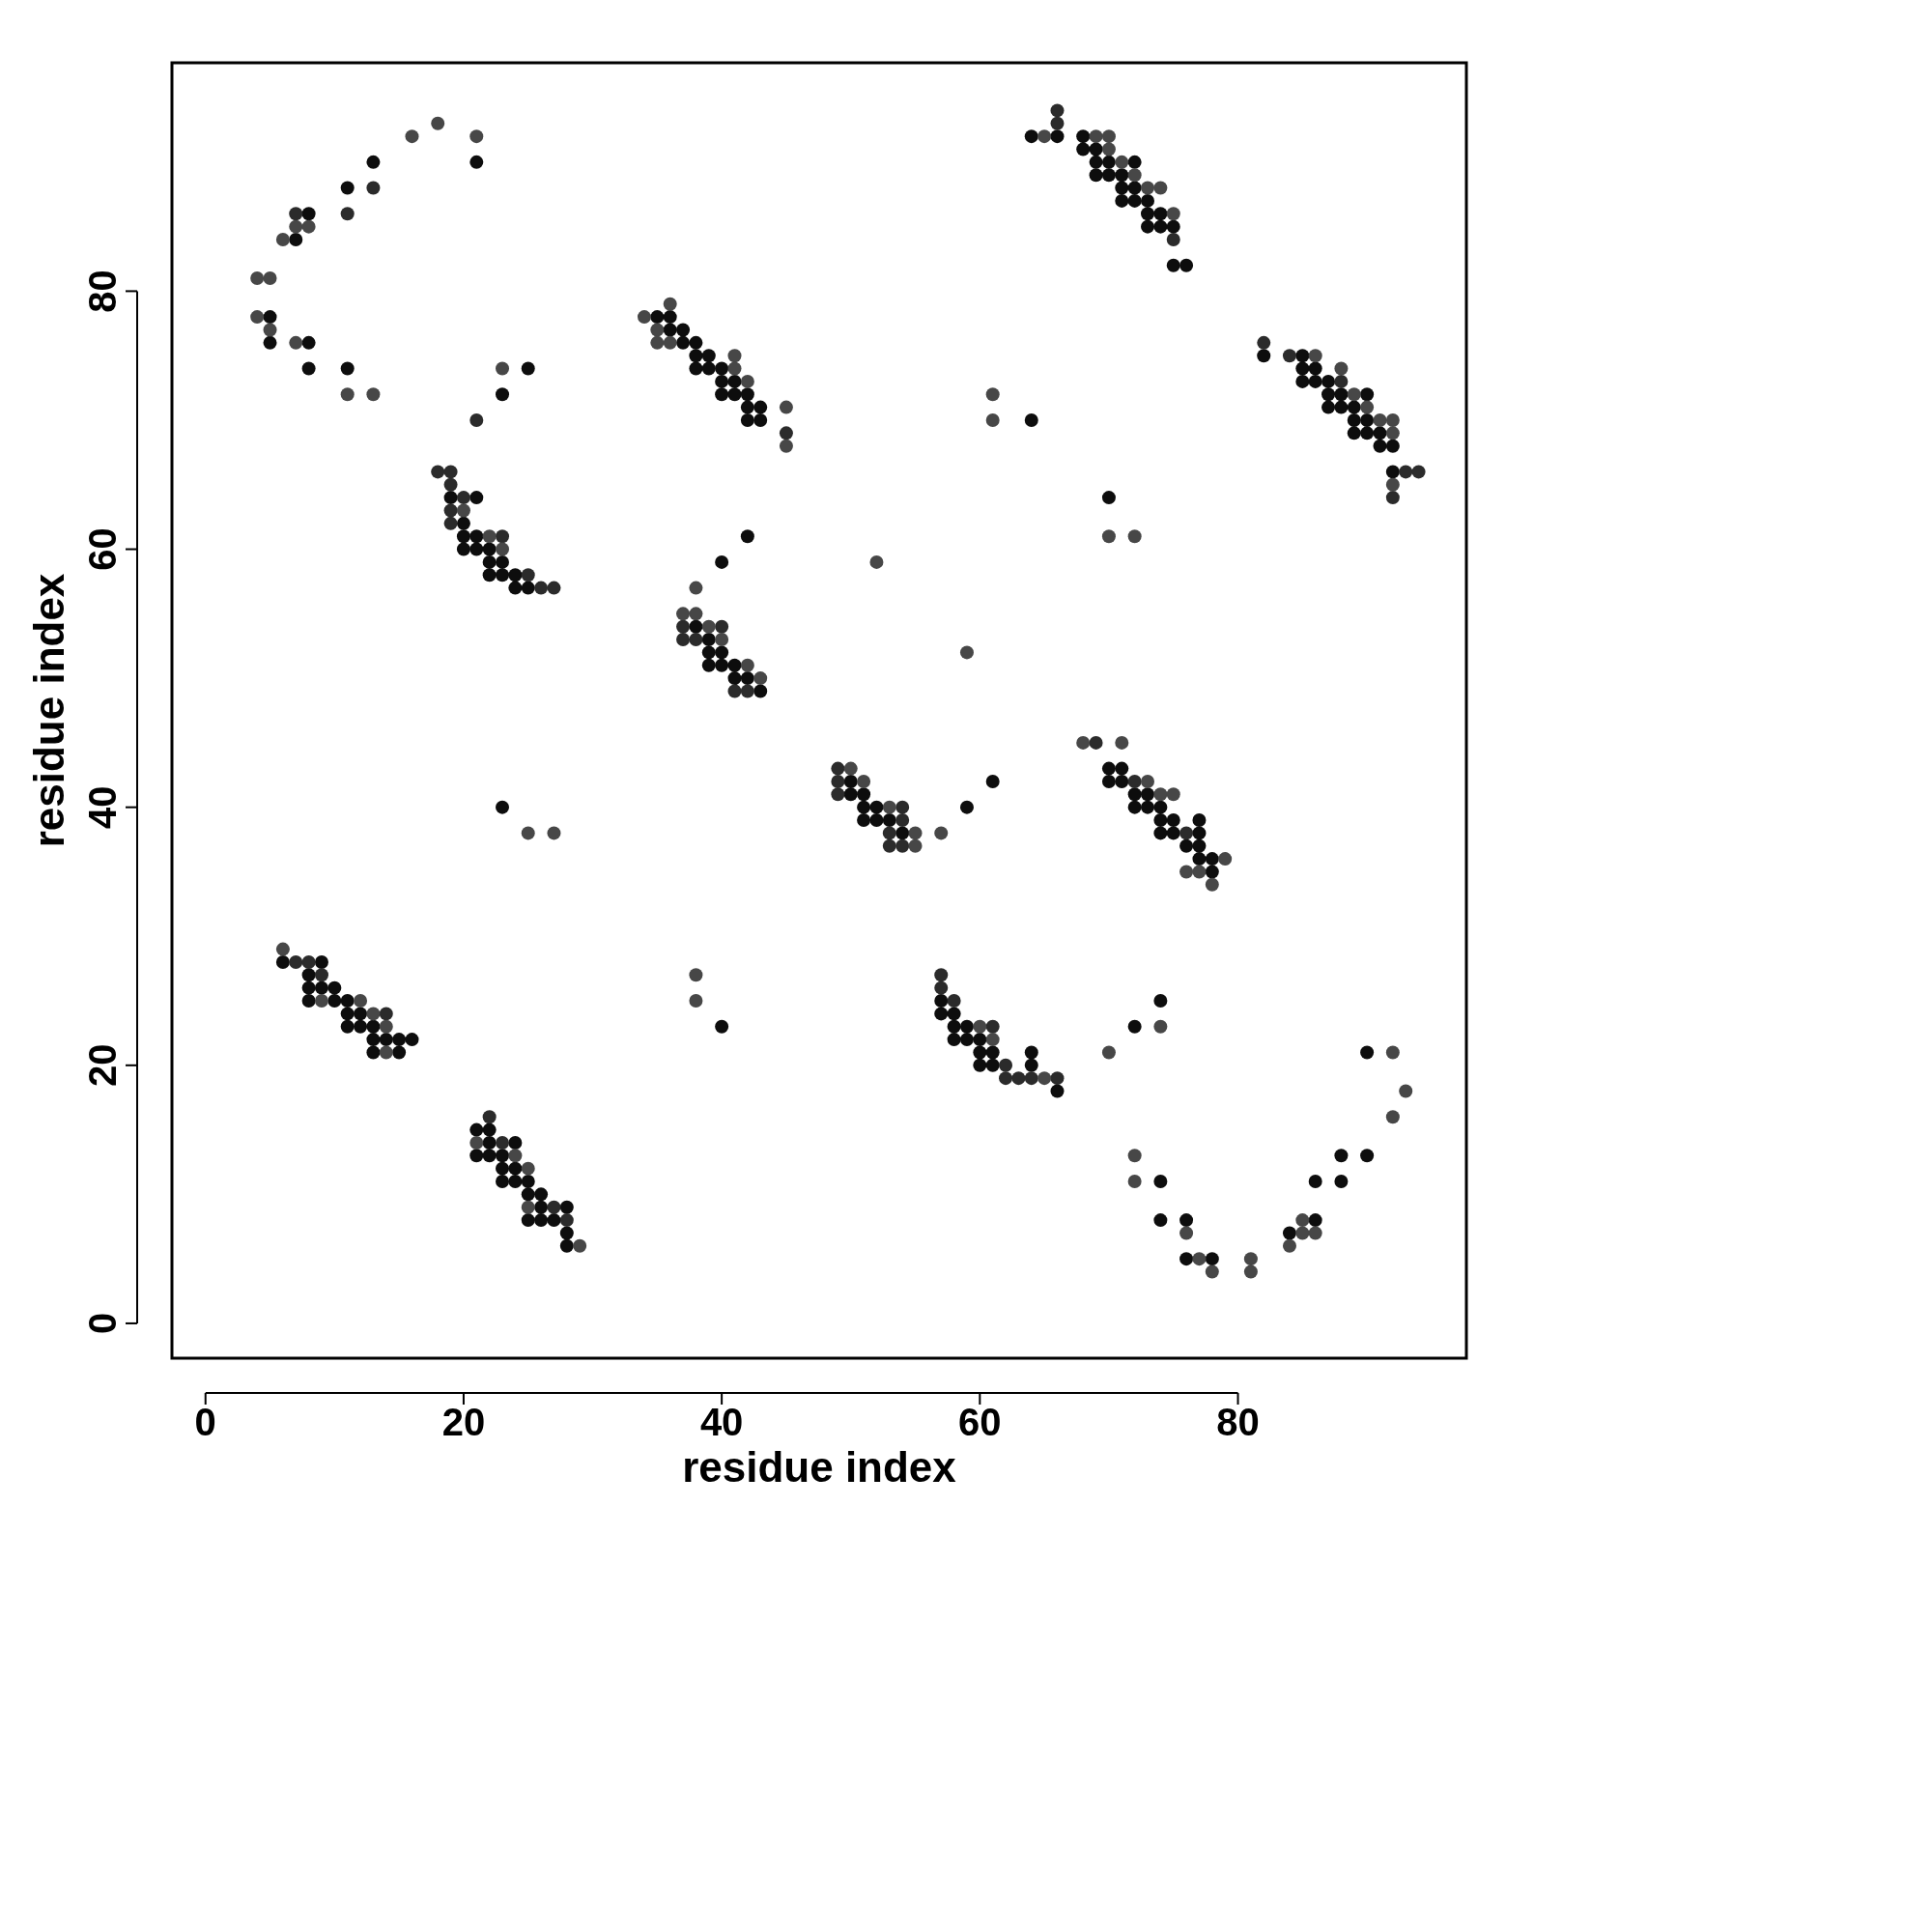 The image size is (1932, 1932). What do you see at coordinates (102, 807) in the screenshot?
I see `y-tick-label: 40` at bounding box center [102, 807].